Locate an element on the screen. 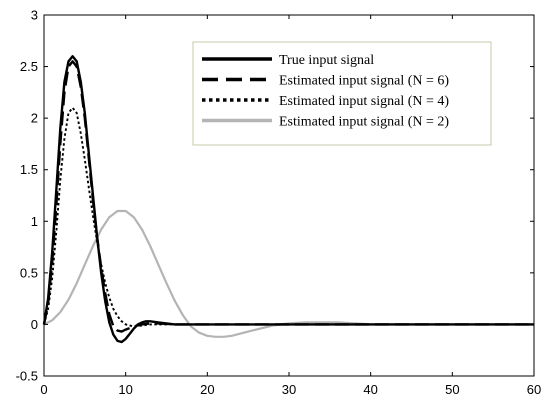  y-tick-label: 3 is located at coordinates (34, 15).